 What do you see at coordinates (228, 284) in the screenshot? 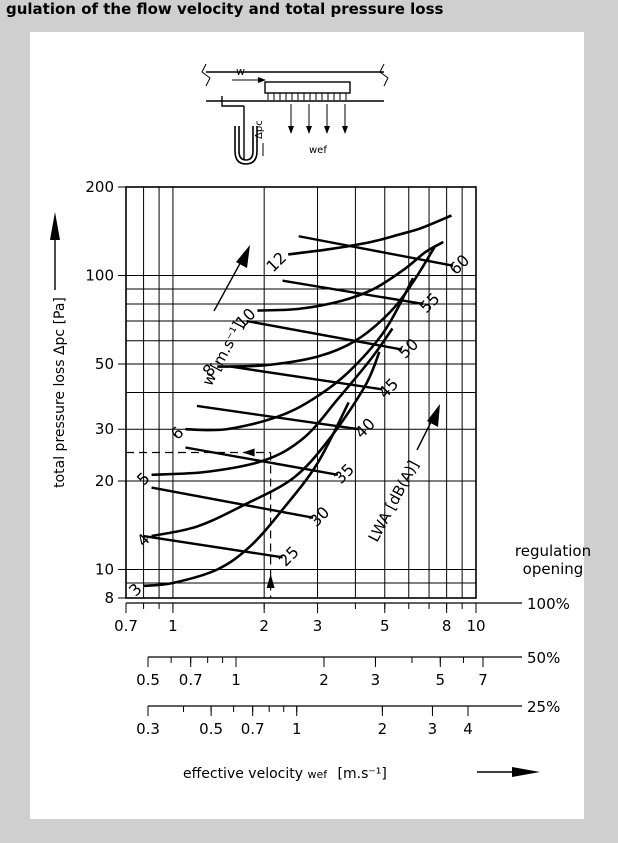
I see `velocity-label-arrow-shaft` at bounding box center [228, 284].